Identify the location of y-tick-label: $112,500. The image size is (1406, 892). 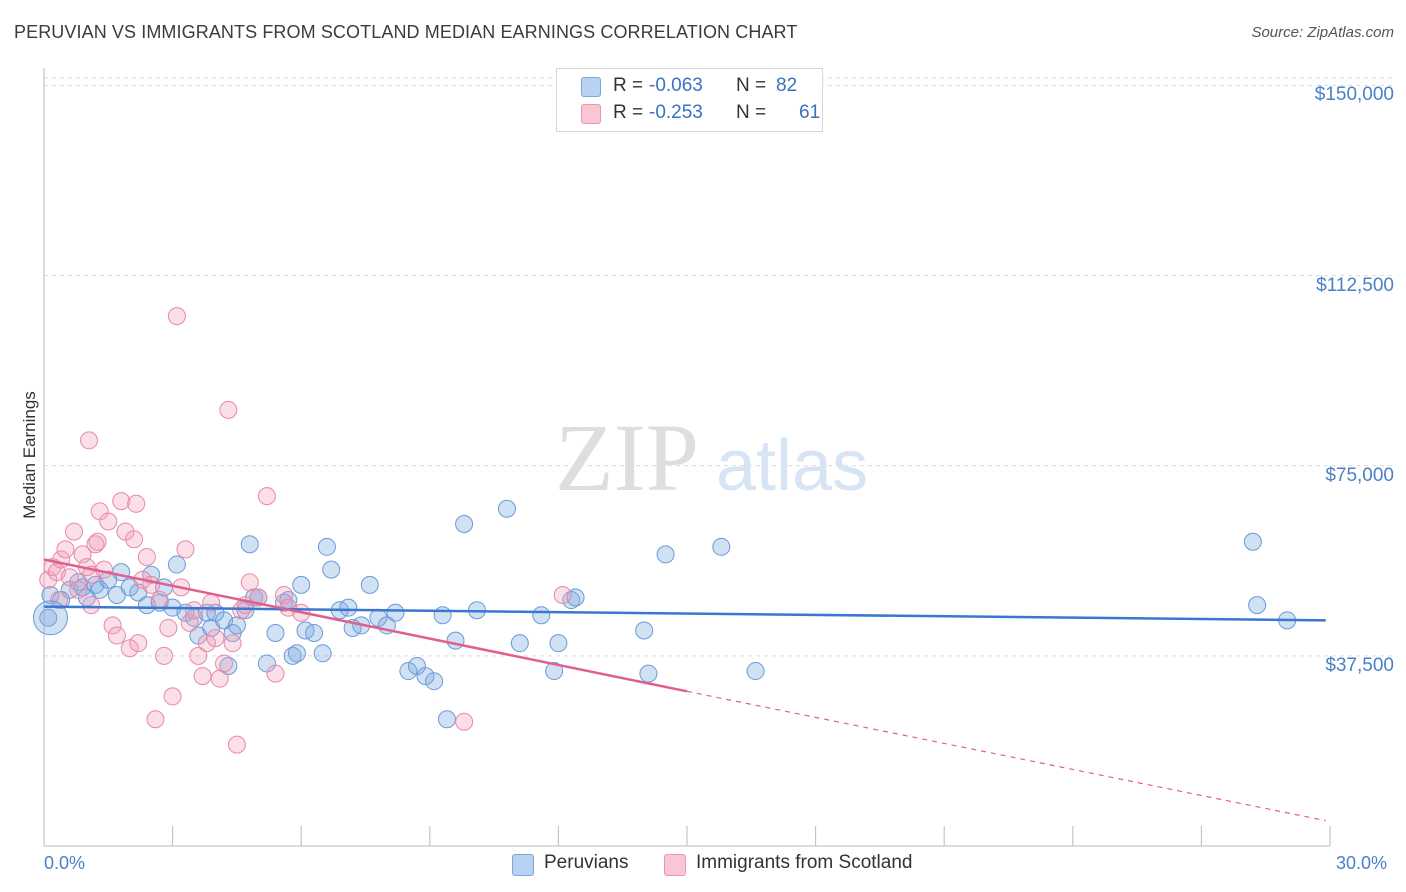
(1355, 285).